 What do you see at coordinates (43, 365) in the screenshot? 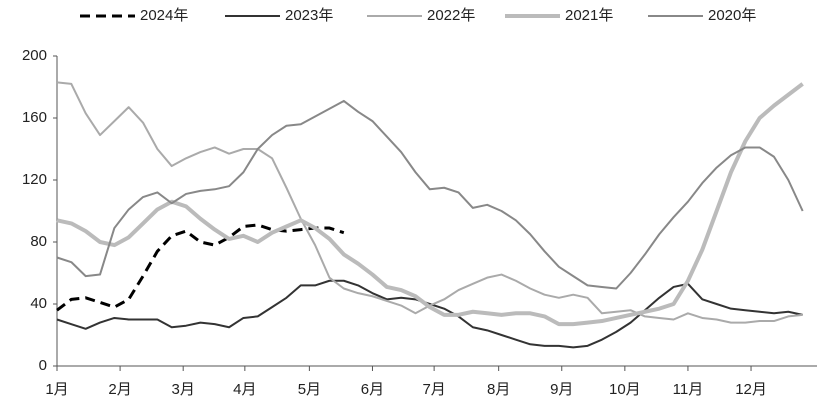
I see `y-tick-label: 0` at bounding box center [43, 365].